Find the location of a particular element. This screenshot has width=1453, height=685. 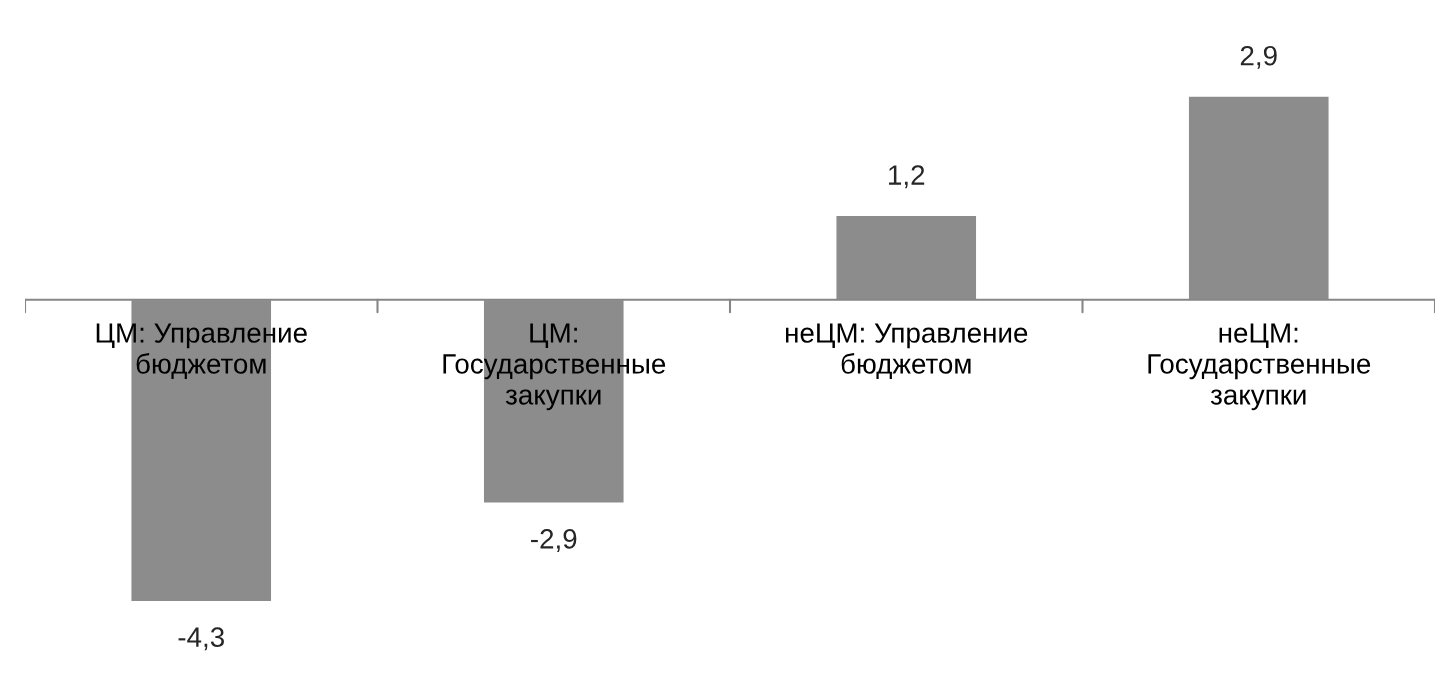

data-label: 2,9 is located at coordinates (1258, 57).